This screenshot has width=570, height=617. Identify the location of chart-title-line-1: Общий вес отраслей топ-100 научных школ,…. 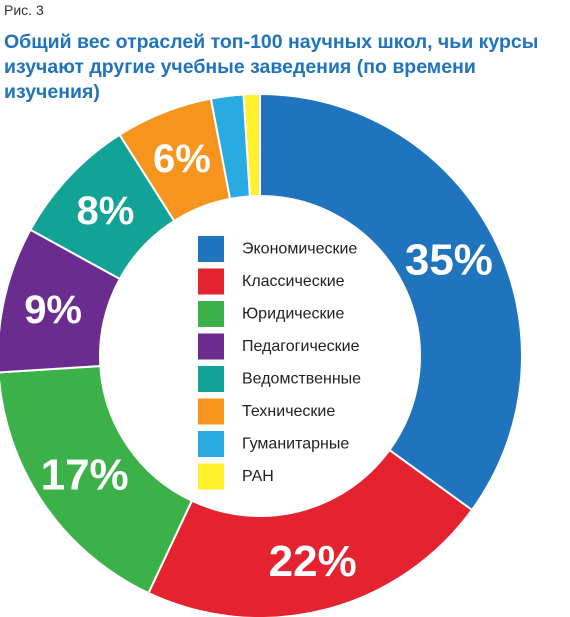
(271, 42).